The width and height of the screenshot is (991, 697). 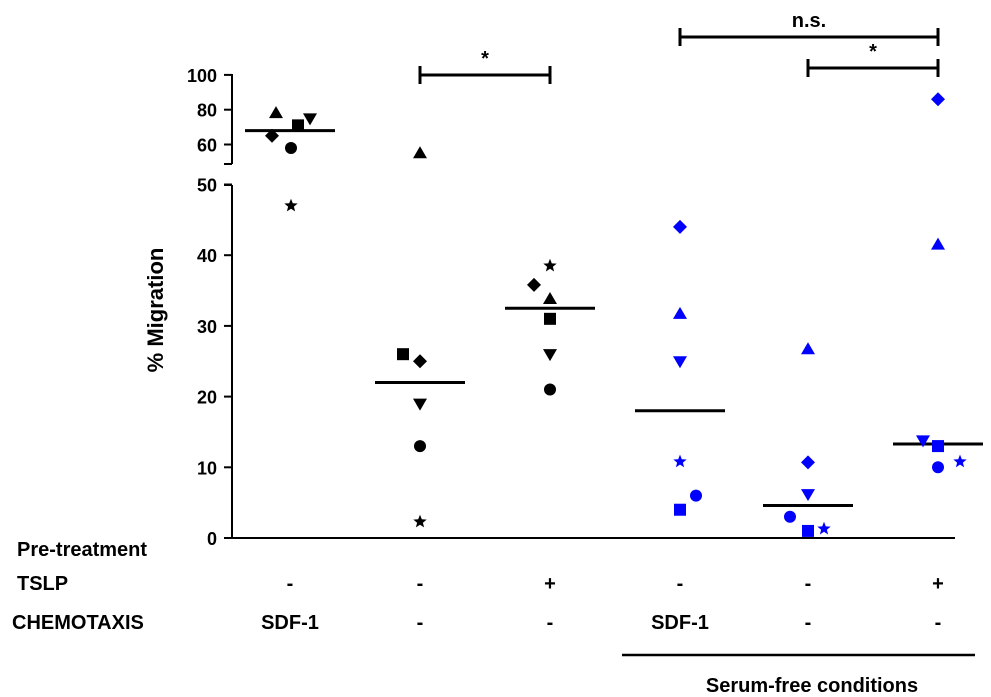 What do you see at coordinates (679, 47) in the screenshot?
I see `significance-brackets: * n.s. *` at bounding box center [679, 47].